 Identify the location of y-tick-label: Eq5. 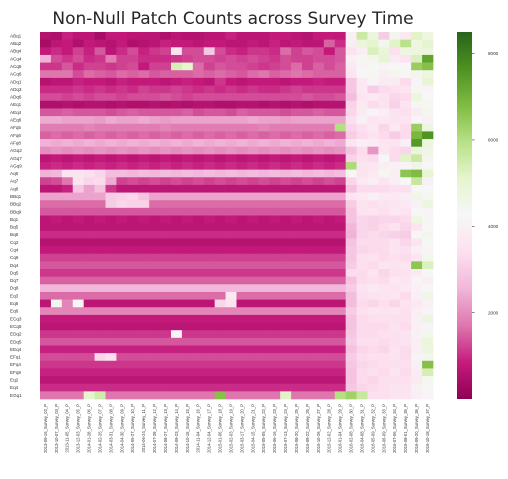
(14, 303).